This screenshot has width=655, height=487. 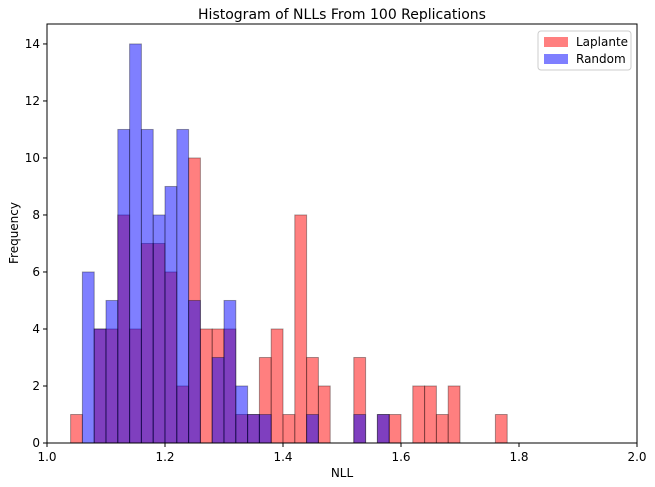 I want to click on y-ticks: 0 2 4 6 8 10 12 14, so click(x=36, y=243).